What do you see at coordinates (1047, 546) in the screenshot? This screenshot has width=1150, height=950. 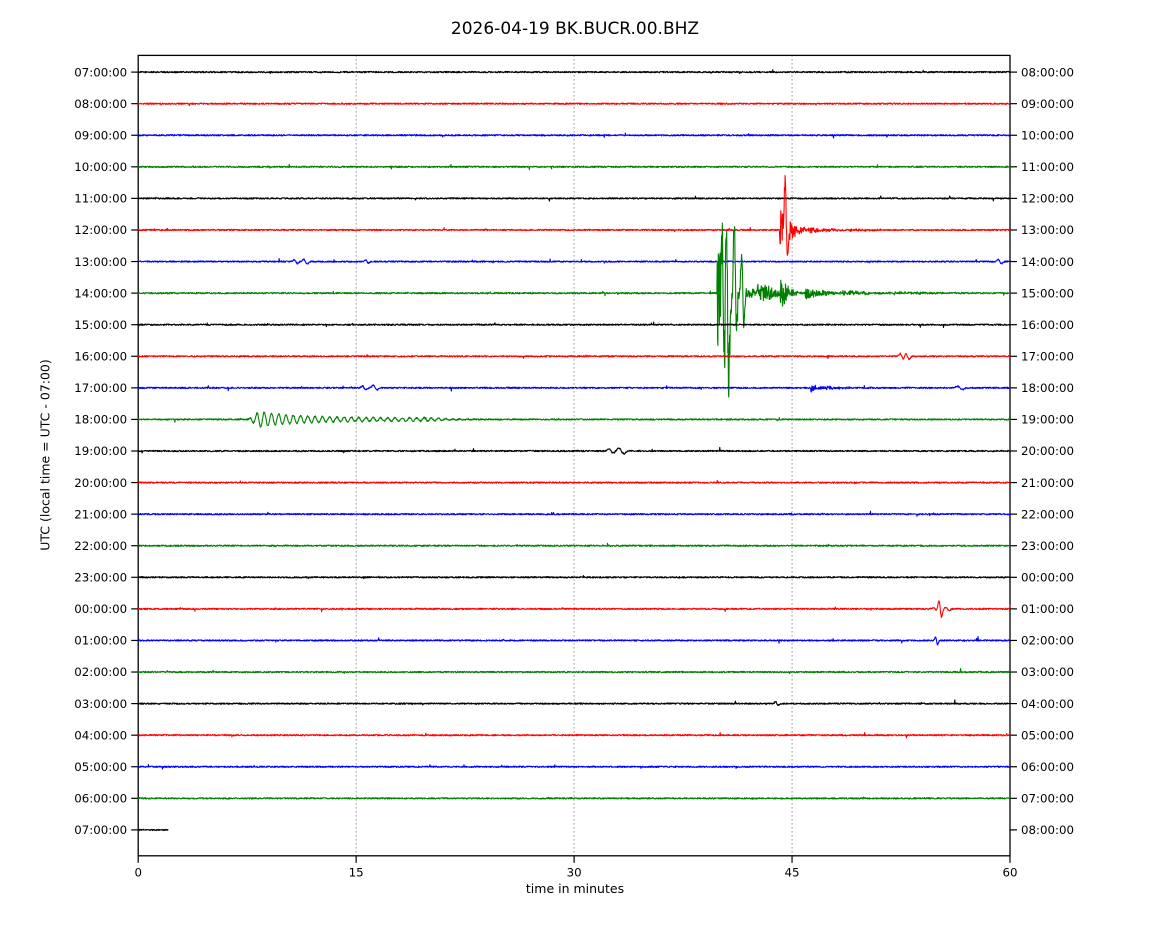 I see `right-time-label: 23:00:00` at bounding box center [1047, 546].